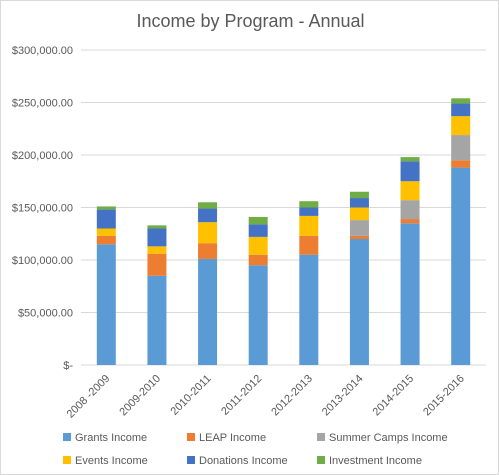 The height and width of the screenshot is (475, 499). What do you see at coordinates (292, 396) in the screenshot?
I see `x-tick-label: 2012-2013` at bounding box center [292, 396].